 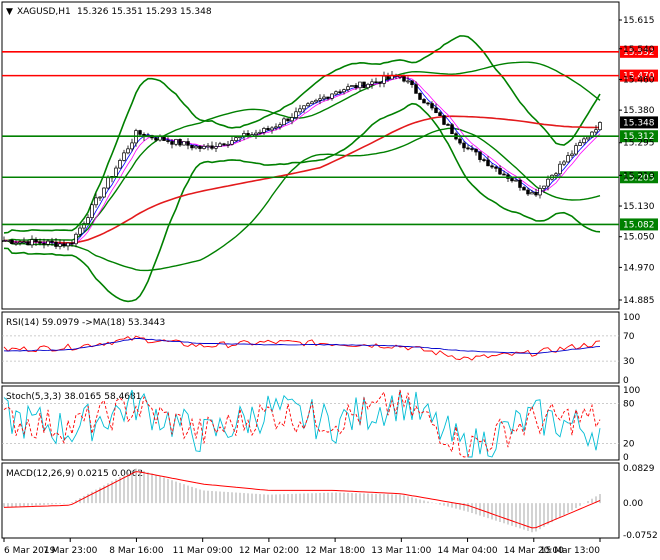 I want to click on time-tick-label: 14 Mar 20:00, so click(x=534, y=551).